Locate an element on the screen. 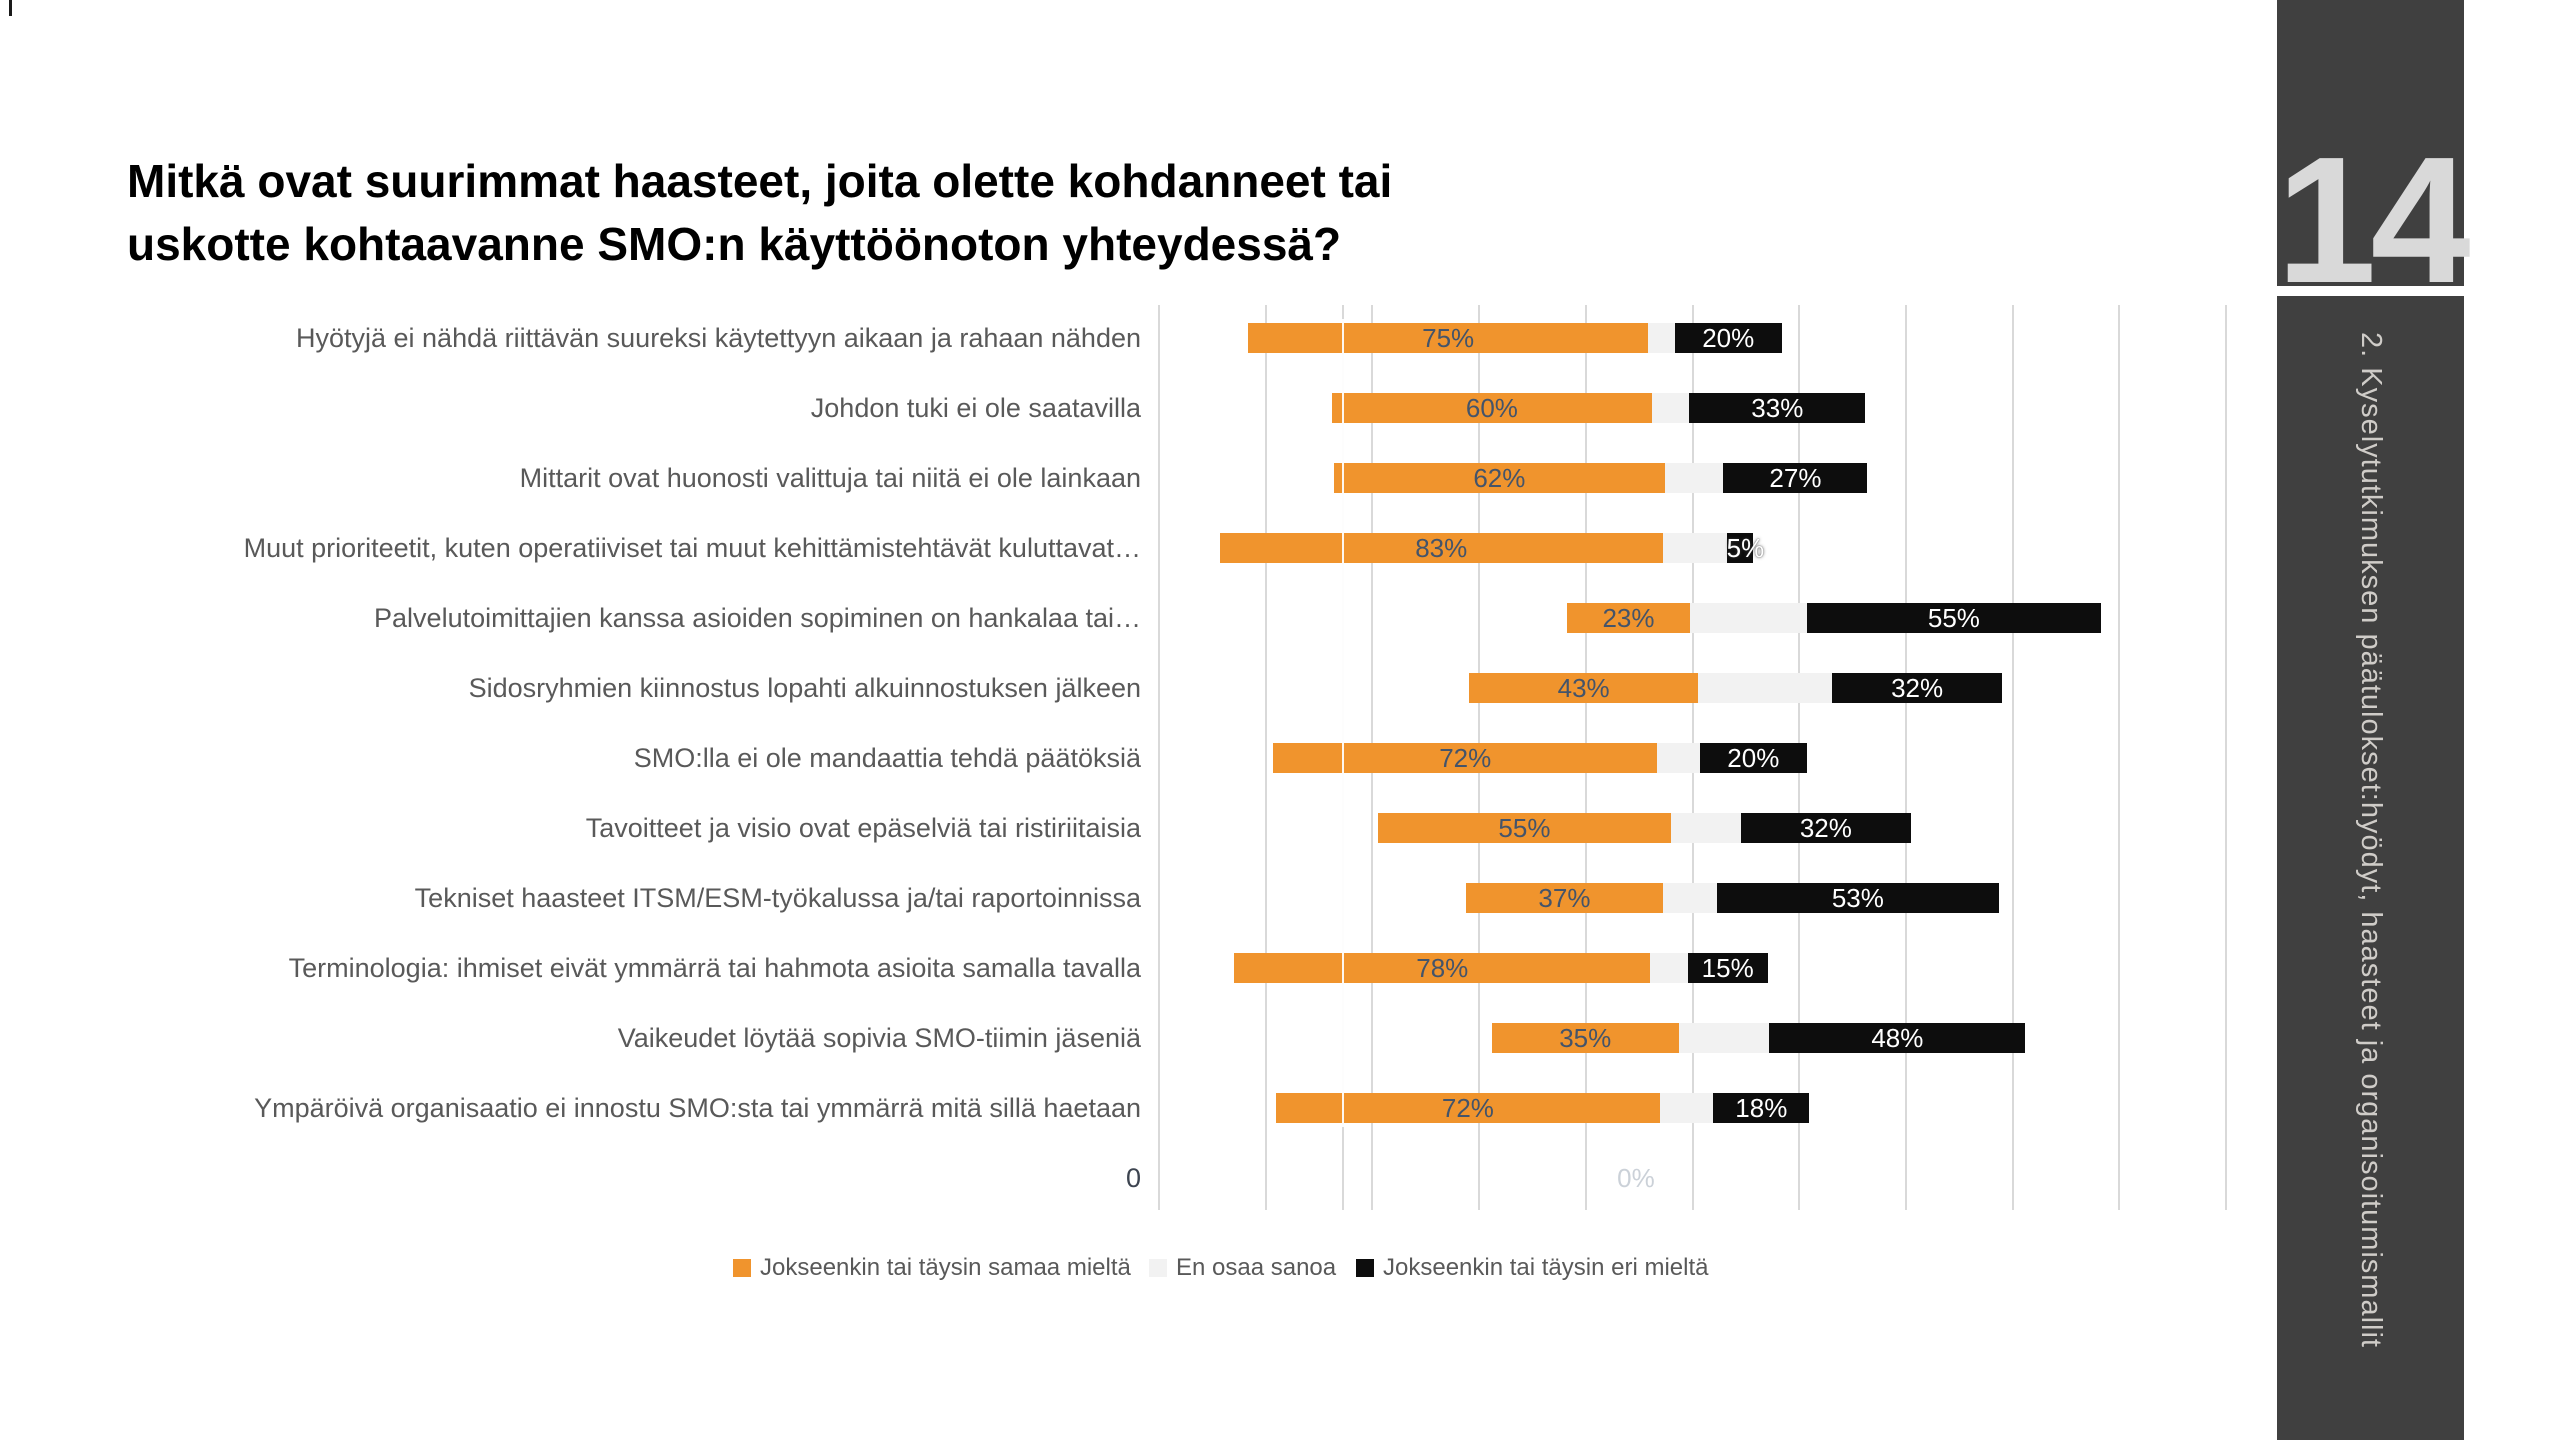 The height and width of the screenshot is (1440, 2560). data-label: 15% is located at coordinates (1727, 968).